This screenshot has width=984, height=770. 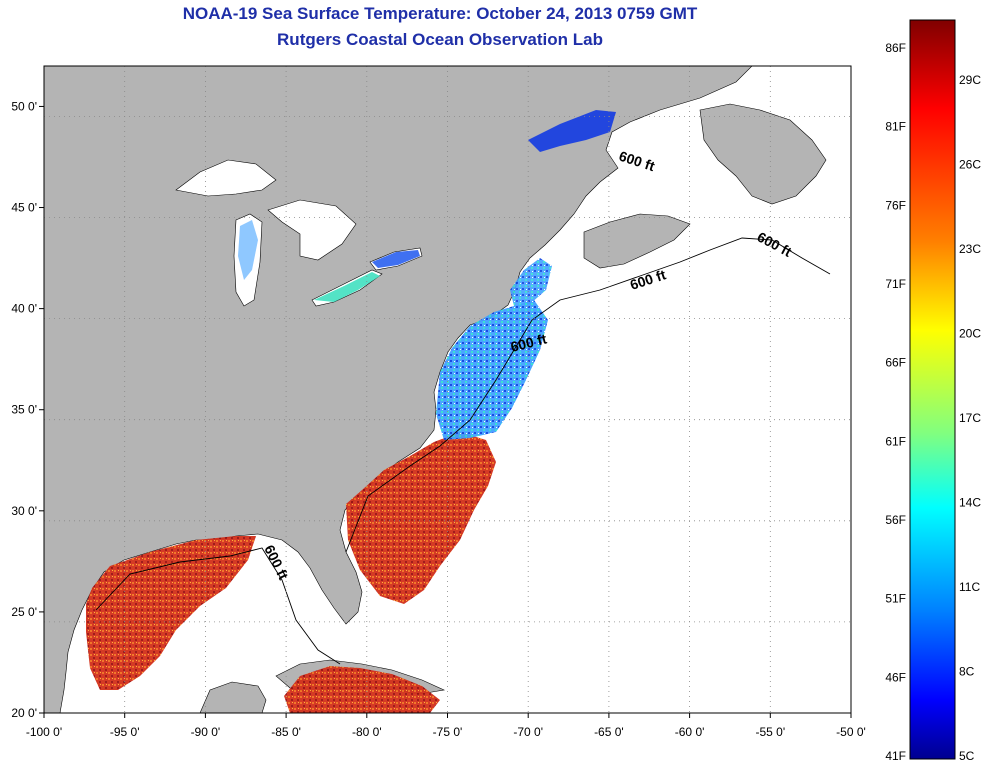 I want to click on colorbar-f-label: 66F, so click(x=895, y=363).